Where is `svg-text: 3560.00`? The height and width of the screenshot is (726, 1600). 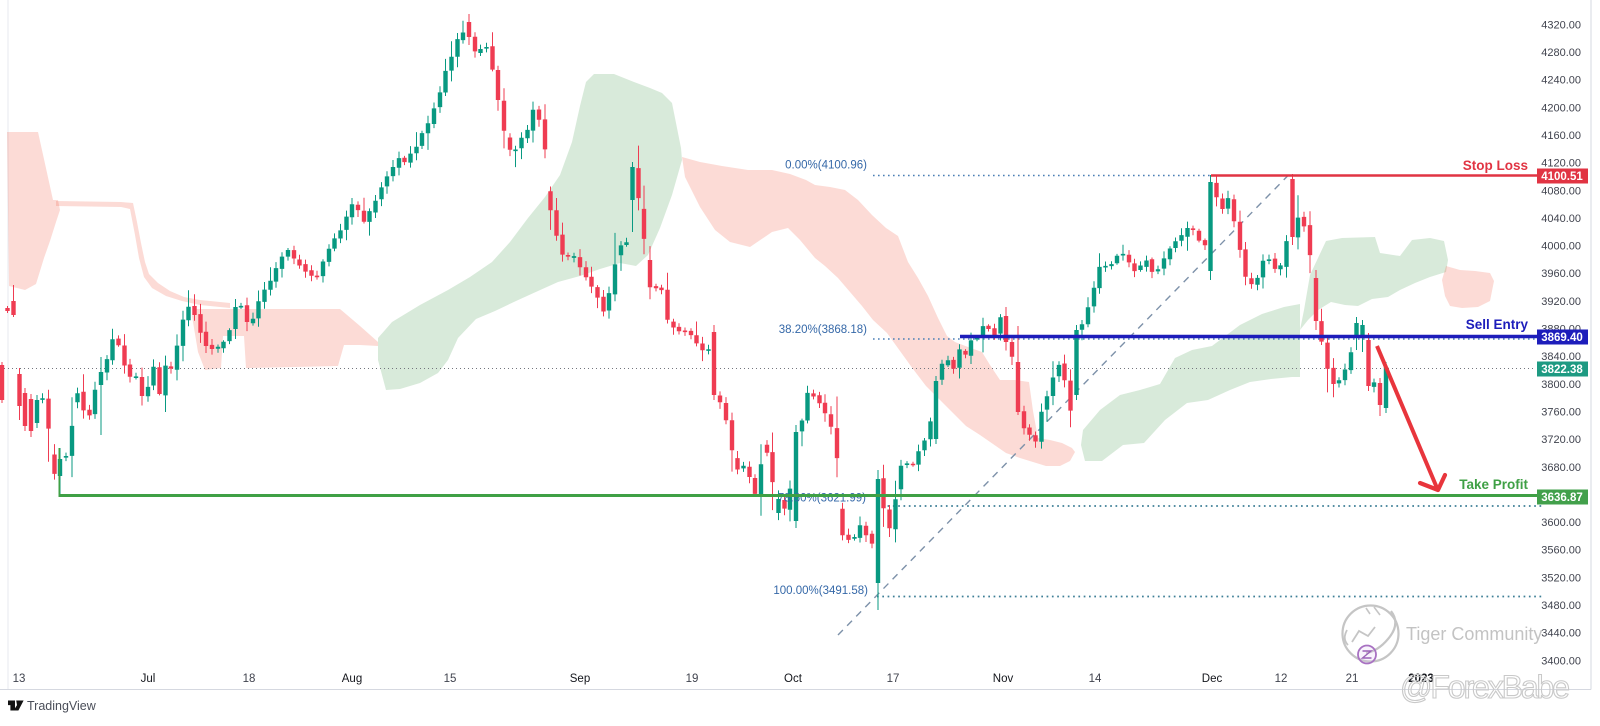 svg-text: 3560.00 is located at coordinates (1561, 551).